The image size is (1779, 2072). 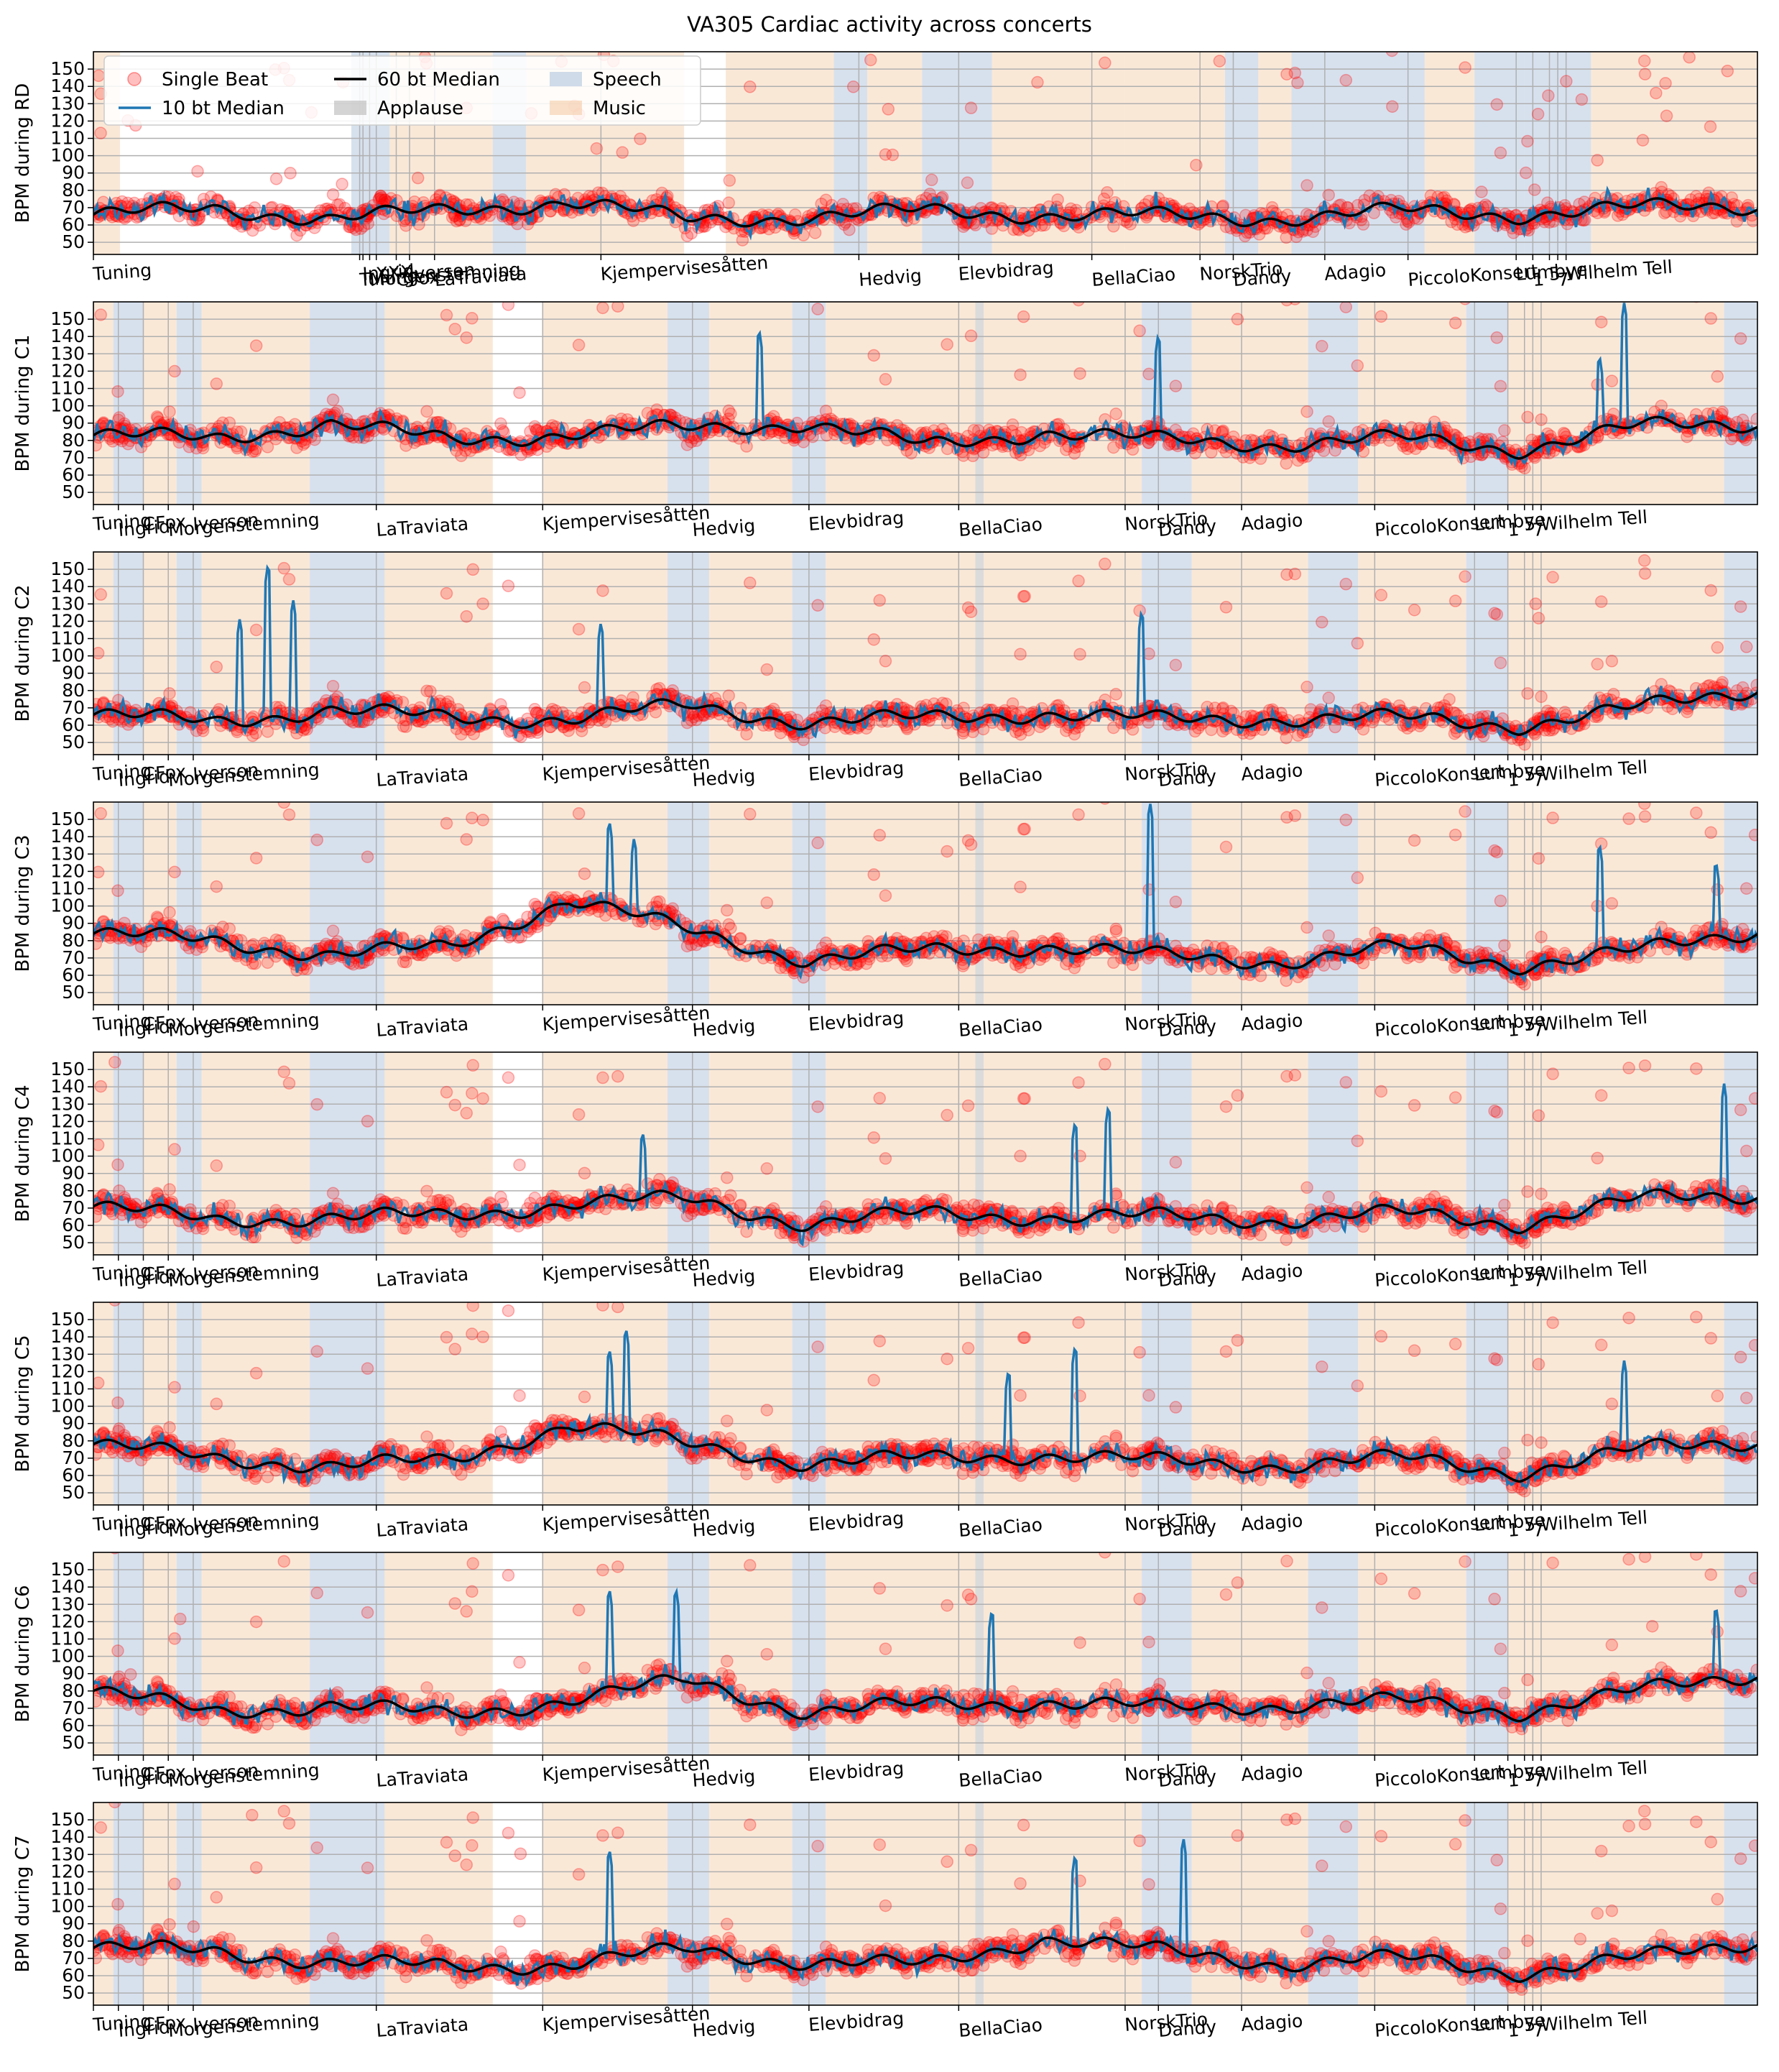 What do you see at coordinates (1134, 277) in the screenshot?
I see `xtick-label: BellaCiao` at bounding box center [1134, 277].